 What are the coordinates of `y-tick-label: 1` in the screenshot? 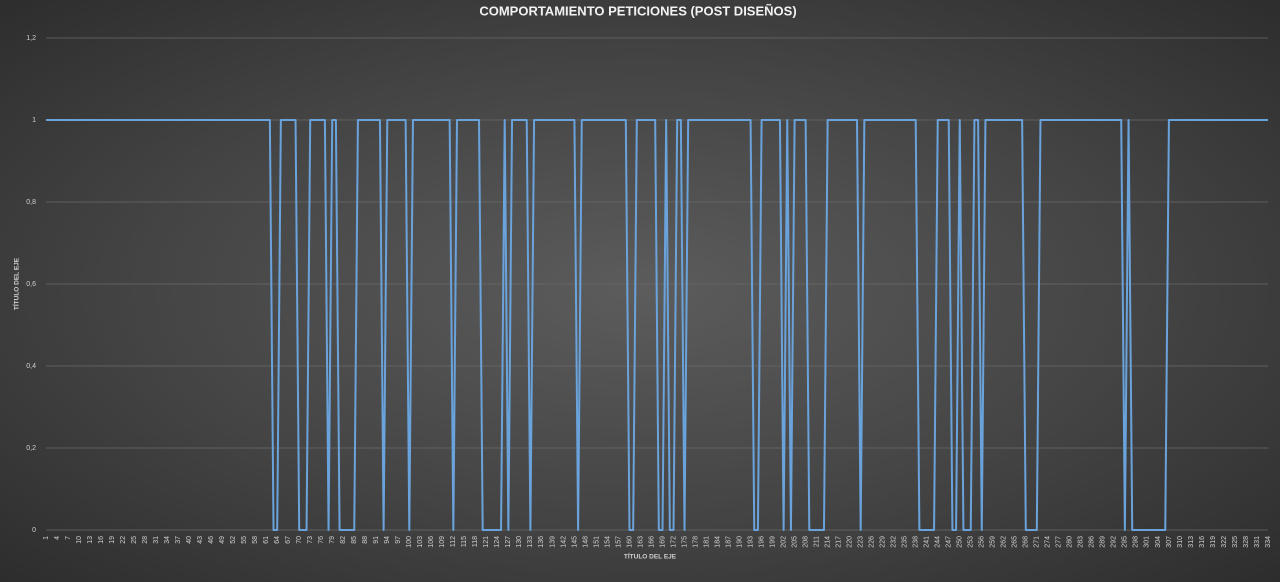 It's located at (34, 120).